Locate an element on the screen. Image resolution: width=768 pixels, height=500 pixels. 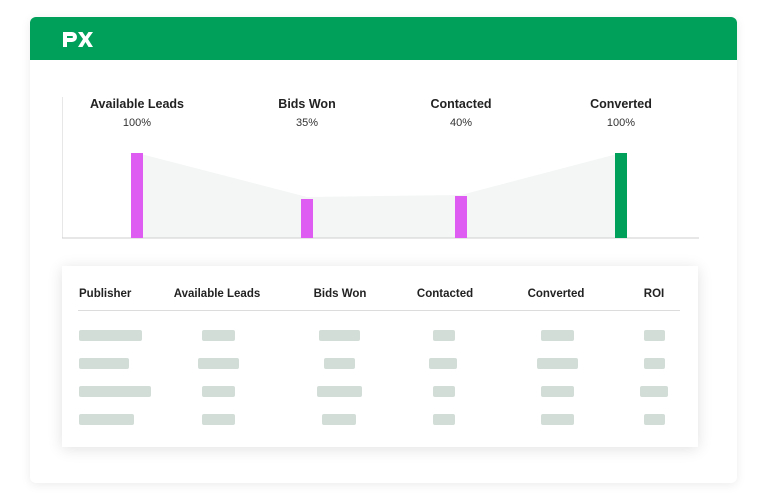
stage-percent-converted: 100% is located at coordinates (621, 123).